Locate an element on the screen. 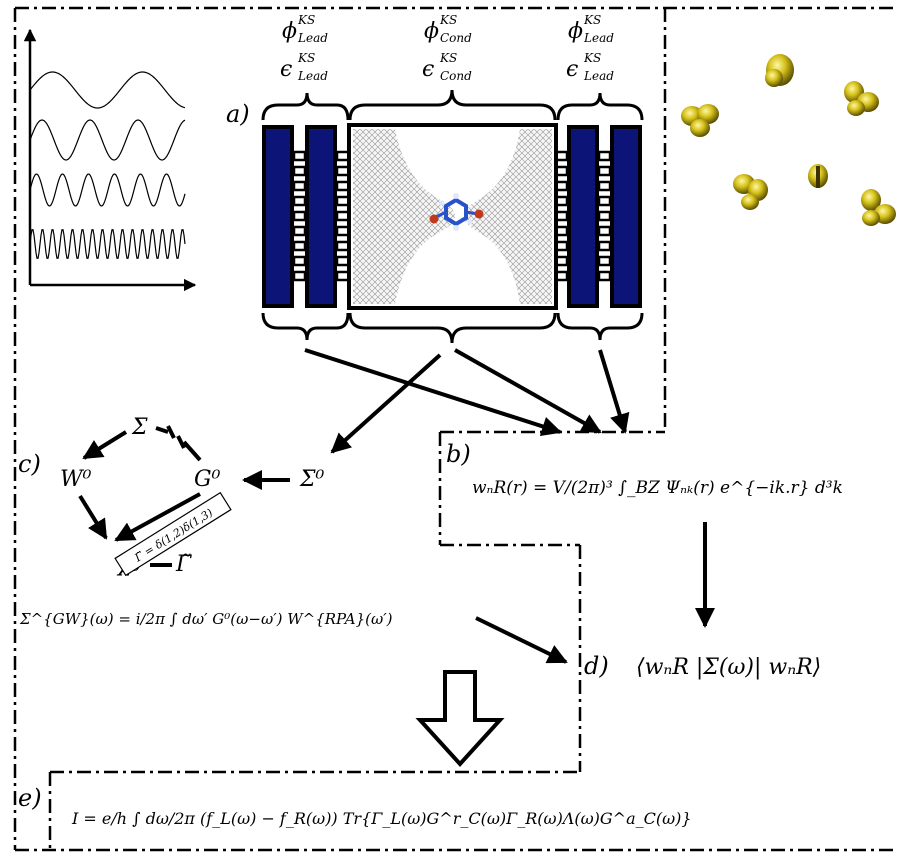  top-braces is located at coordinates (452, 105).